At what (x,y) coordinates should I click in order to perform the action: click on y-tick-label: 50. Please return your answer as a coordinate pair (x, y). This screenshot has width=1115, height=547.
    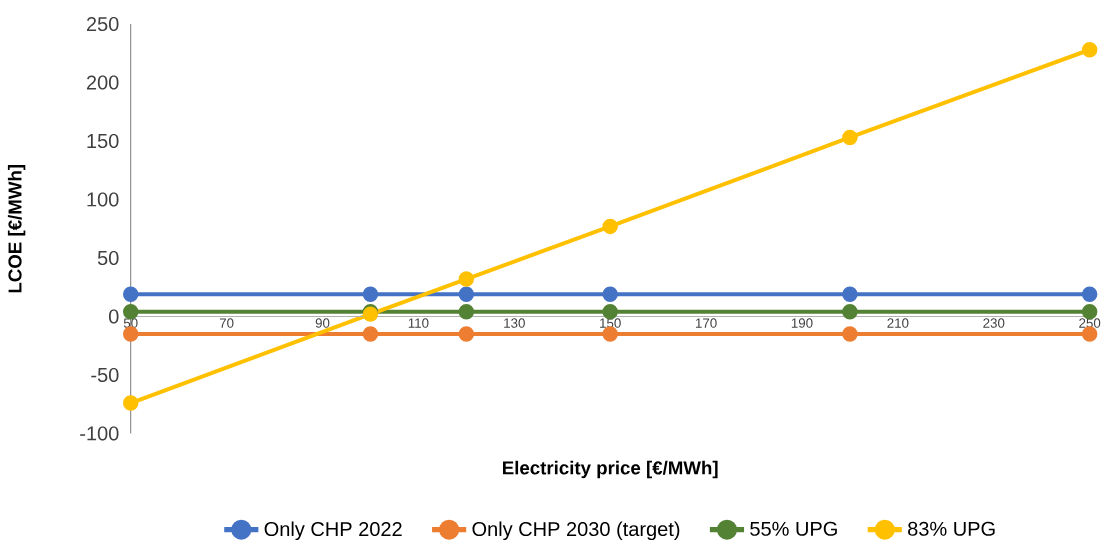
    Looking at the image, I should click on (108, 258).